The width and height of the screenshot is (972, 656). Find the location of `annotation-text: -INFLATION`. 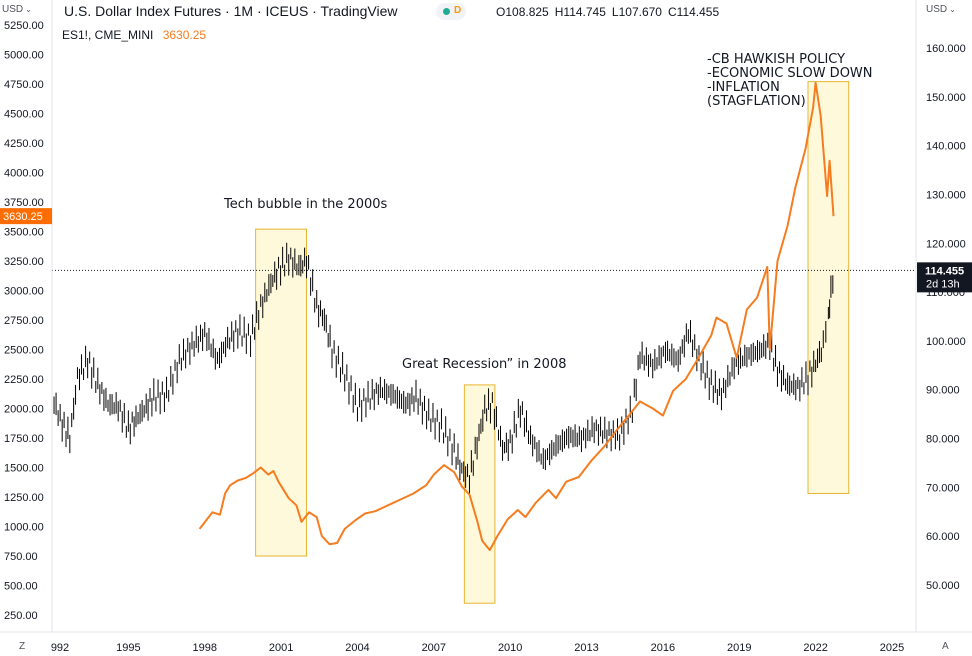

annotation-text: -INFLATION is located at coordinates (743, 87).